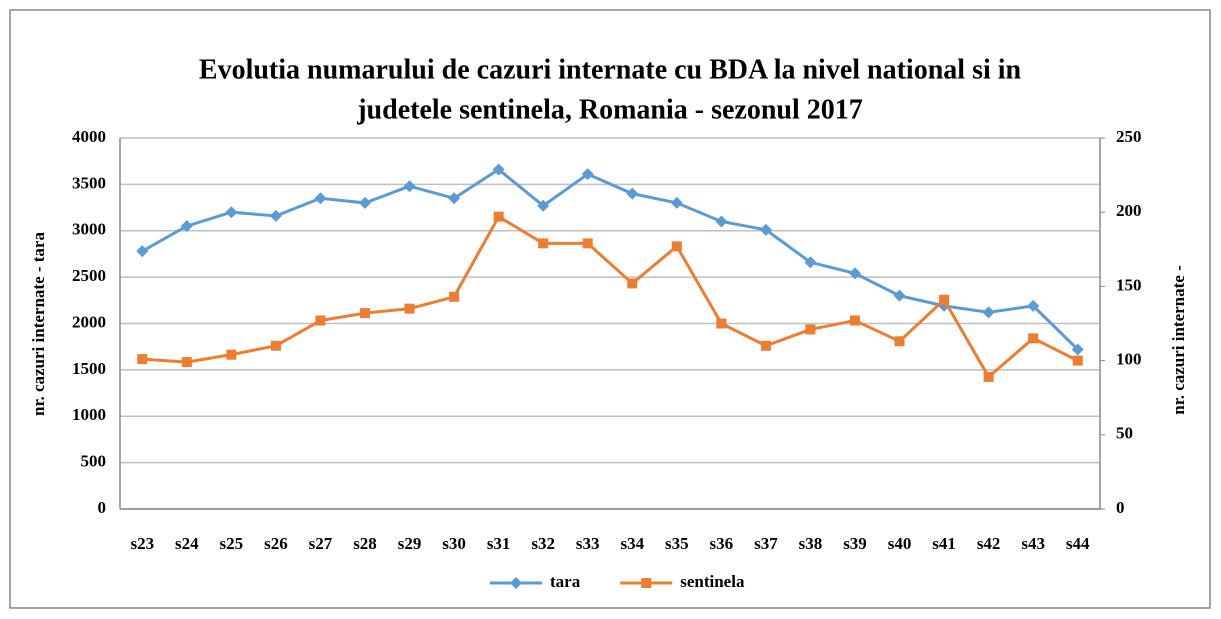  I want to click on y2-tick-label: 200, so click(1129, 210).